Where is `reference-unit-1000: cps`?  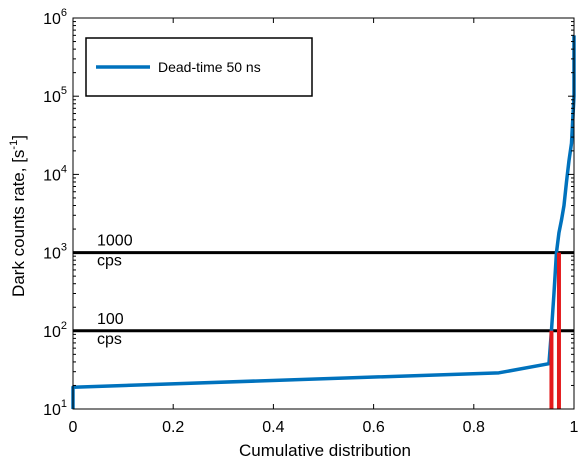 reference-unit-1000: cps is located at coordinates (109, 261).